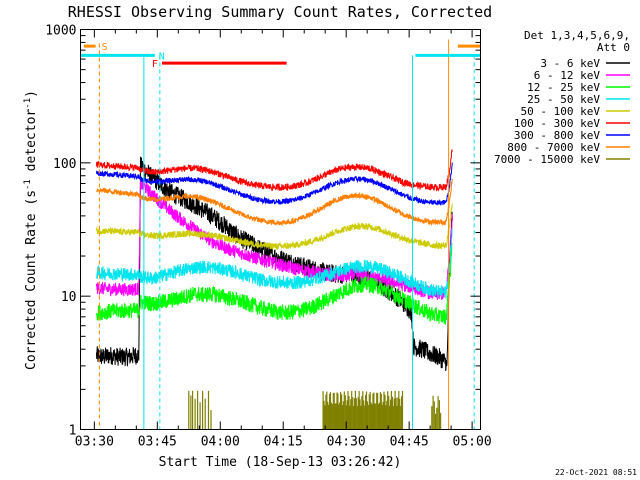 The image size is (640, 480). What do you see at coordinates (162, 56) in the screenshot?
I see `night-label: N` at bounding box center [162, 56].